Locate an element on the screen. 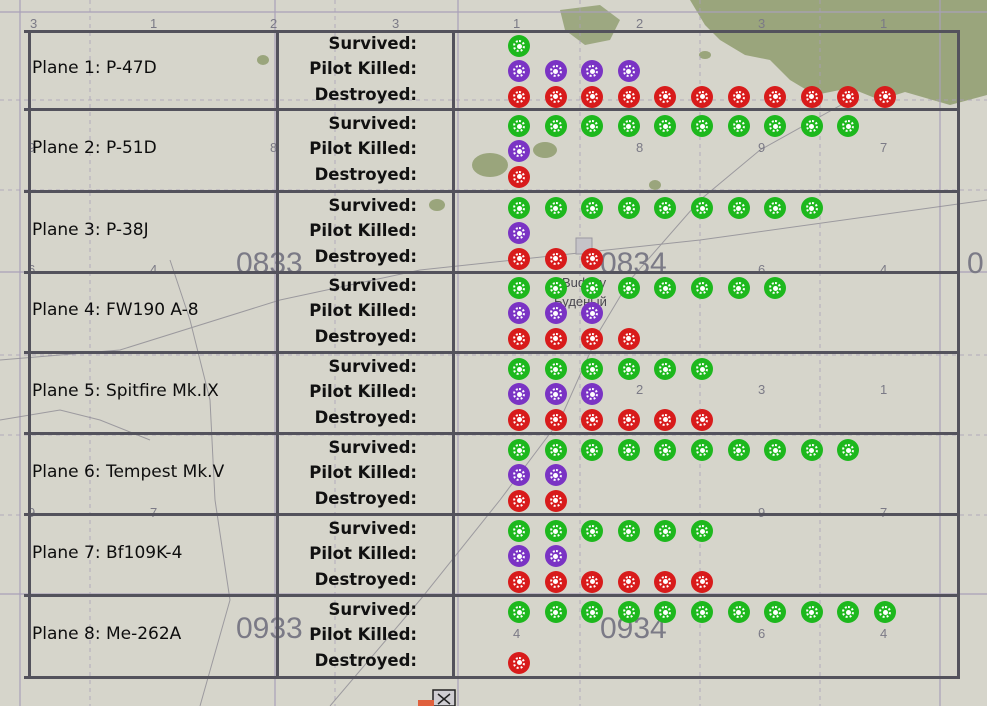  plane-name: Plane 2: P-51D is located at coordinates (94, 148).